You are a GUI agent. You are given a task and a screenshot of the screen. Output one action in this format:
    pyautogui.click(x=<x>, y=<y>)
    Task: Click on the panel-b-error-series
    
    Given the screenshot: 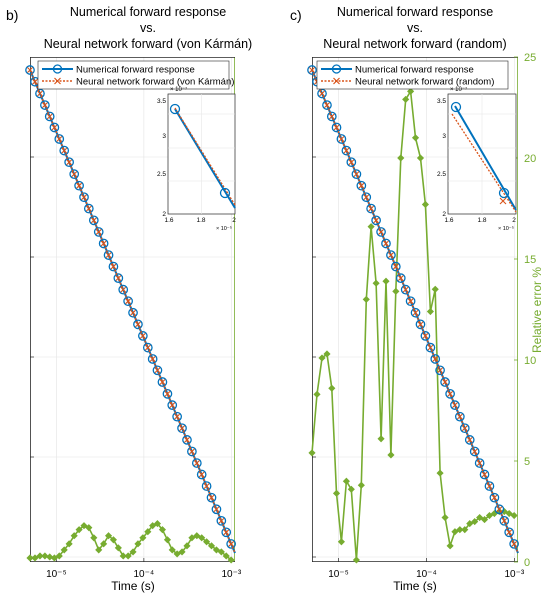 What is the action you would take?
    pyautogui.click(x=130, y=542)
    